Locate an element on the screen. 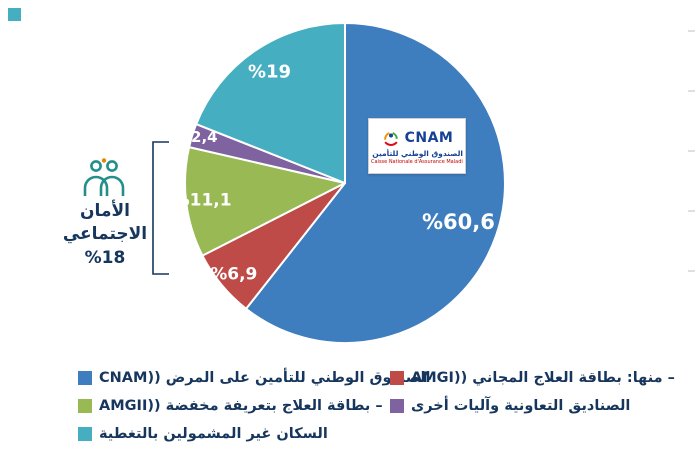  annotation-line2: الاجتماعي is located at coordinates (105, 234).